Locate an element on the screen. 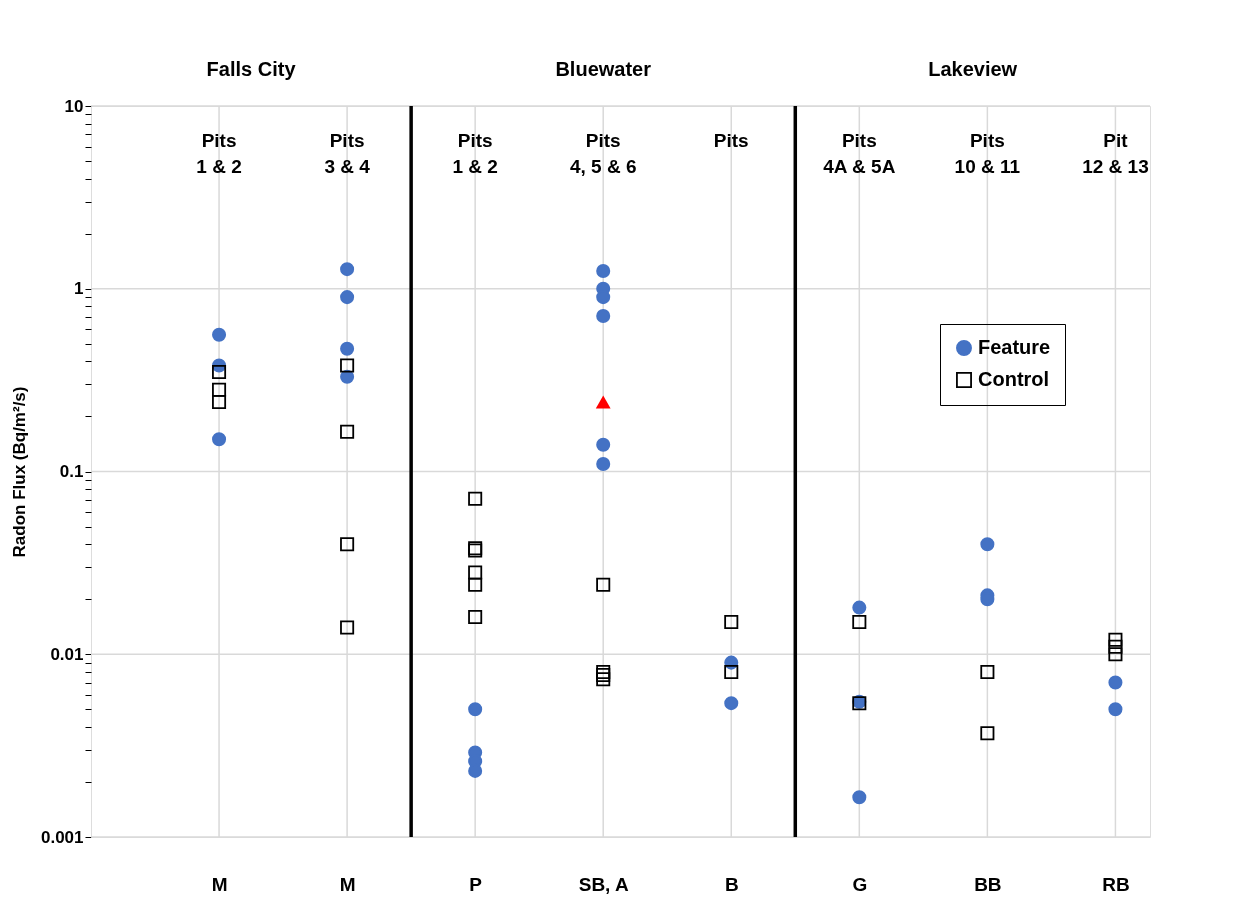 The height and width of the screenshot is (916, 1250). text: Falls City is located at coordinates (251, 69).